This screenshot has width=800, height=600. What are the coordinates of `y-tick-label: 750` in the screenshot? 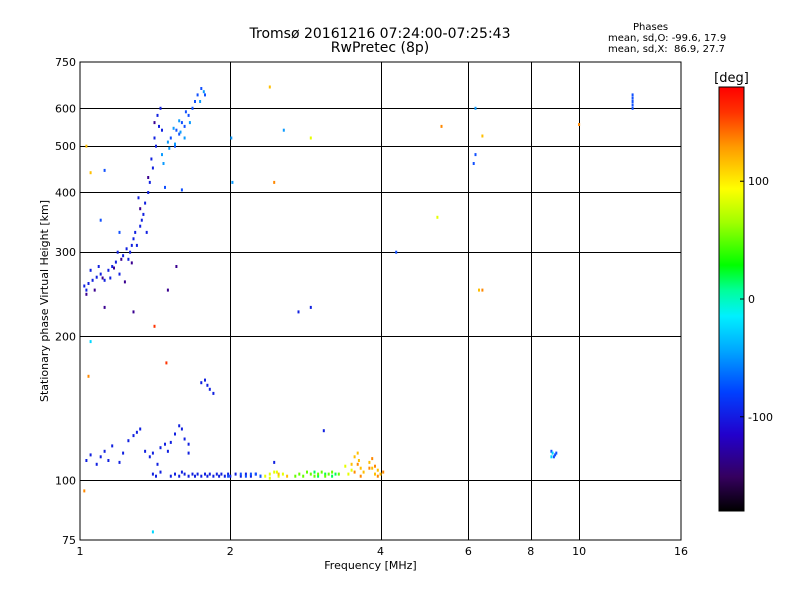 It's located at (65, 62).